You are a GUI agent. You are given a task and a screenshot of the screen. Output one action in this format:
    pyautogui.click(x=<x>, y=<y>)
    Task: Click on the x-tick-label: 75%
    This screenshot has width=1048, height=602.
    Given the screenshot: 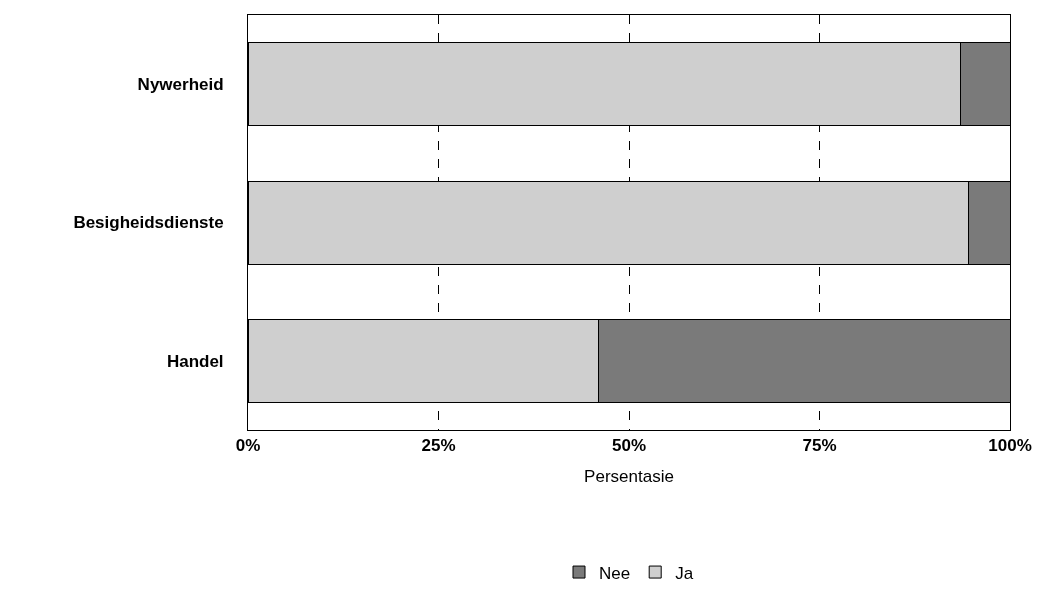 What is the action you would take?
    pyautogui.click(x=819, y=446)
    